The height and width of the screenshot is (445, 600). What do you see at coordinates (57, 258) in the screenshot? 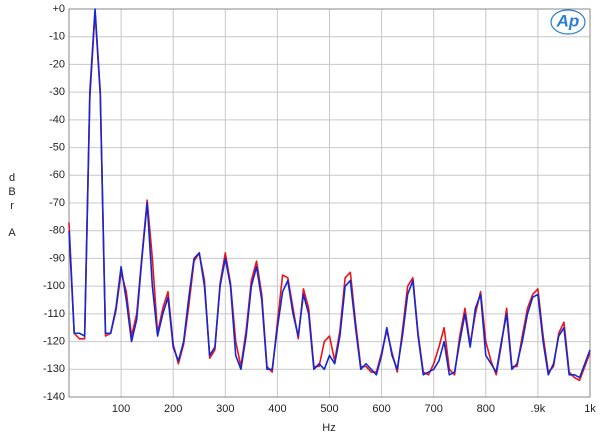
I see `y-tick-label: -90` at bounding box center [57, 258].